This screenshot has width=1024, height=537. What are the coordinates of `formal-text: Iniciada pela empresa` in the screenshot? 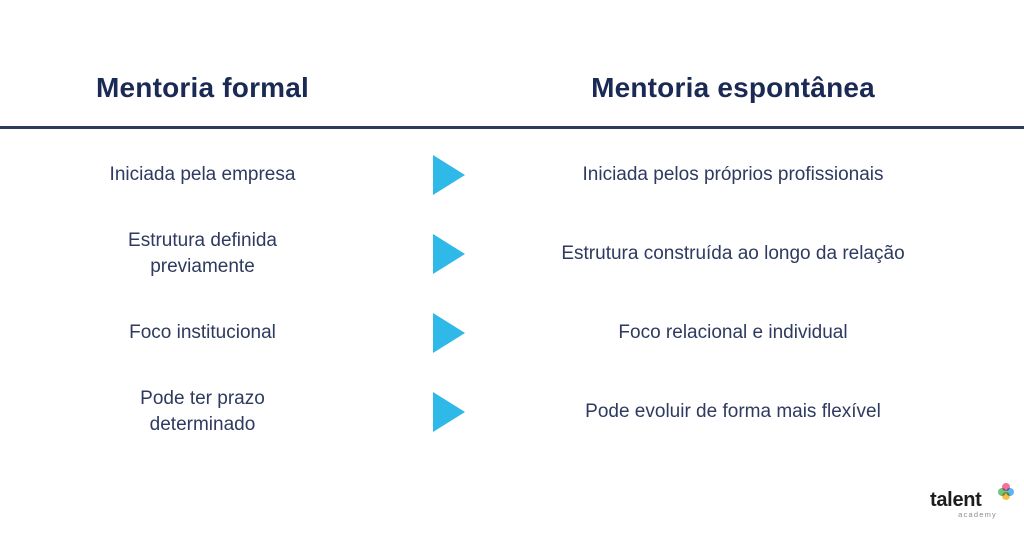 It's located at (202, 175).